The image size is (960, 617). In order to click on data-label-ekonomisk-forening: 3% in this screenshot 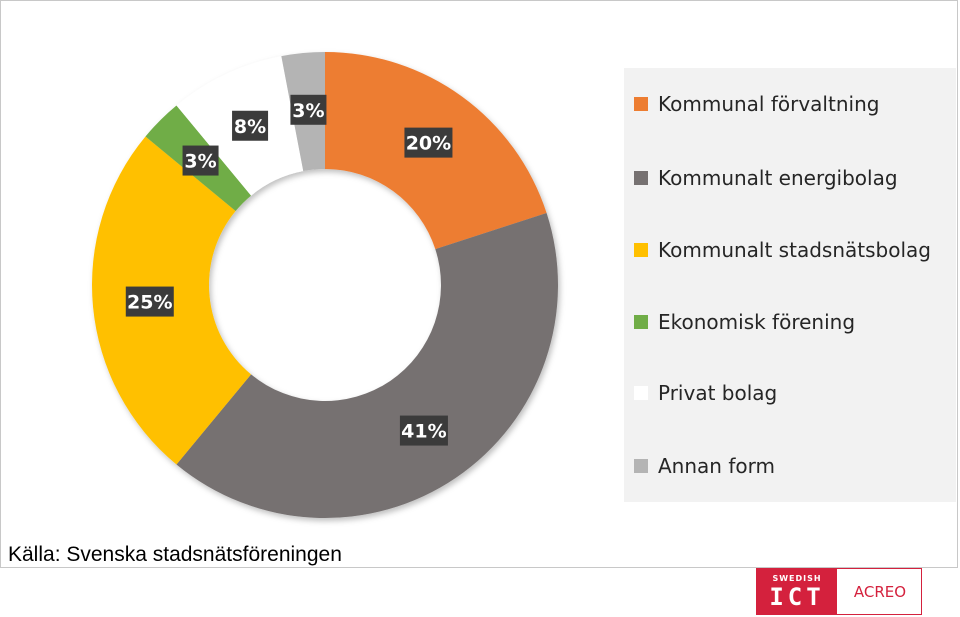, I will do `click(200, 160)`.